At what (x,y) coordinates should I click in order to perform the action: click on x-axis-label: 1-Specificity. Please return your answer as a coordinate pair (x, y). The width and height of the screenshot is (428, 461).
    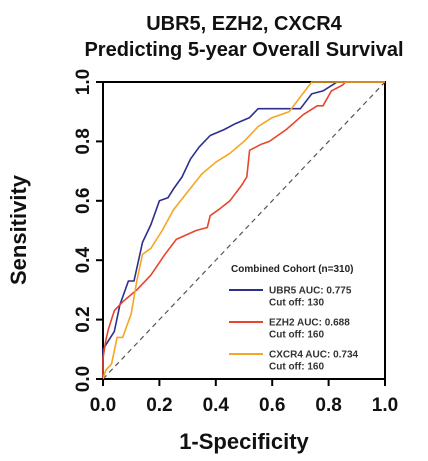
    Looking at the image, I should click on (244, 441).